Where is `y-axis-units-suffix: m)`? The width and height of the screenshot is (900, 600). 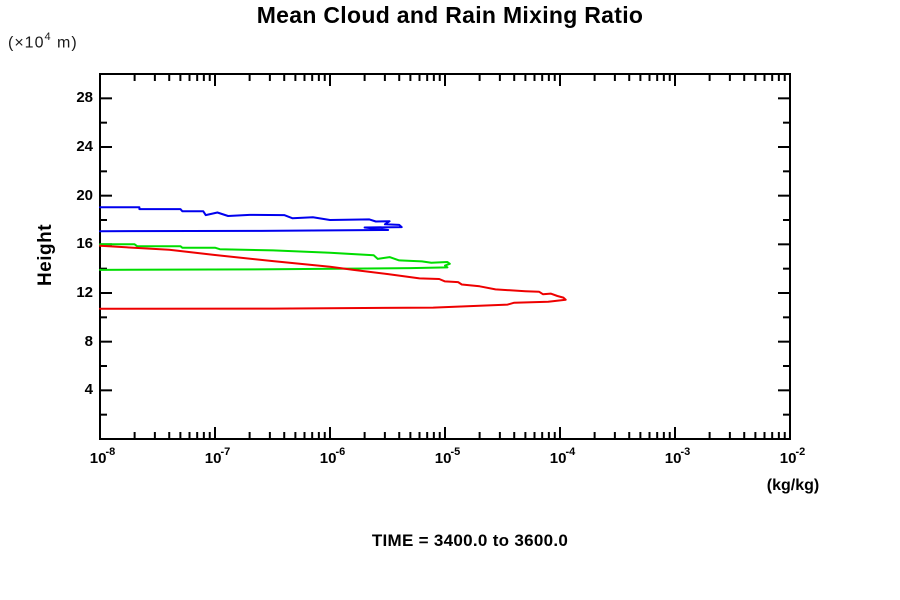 y-axis-units-suffix: m) is located at coordinates (64, 43).